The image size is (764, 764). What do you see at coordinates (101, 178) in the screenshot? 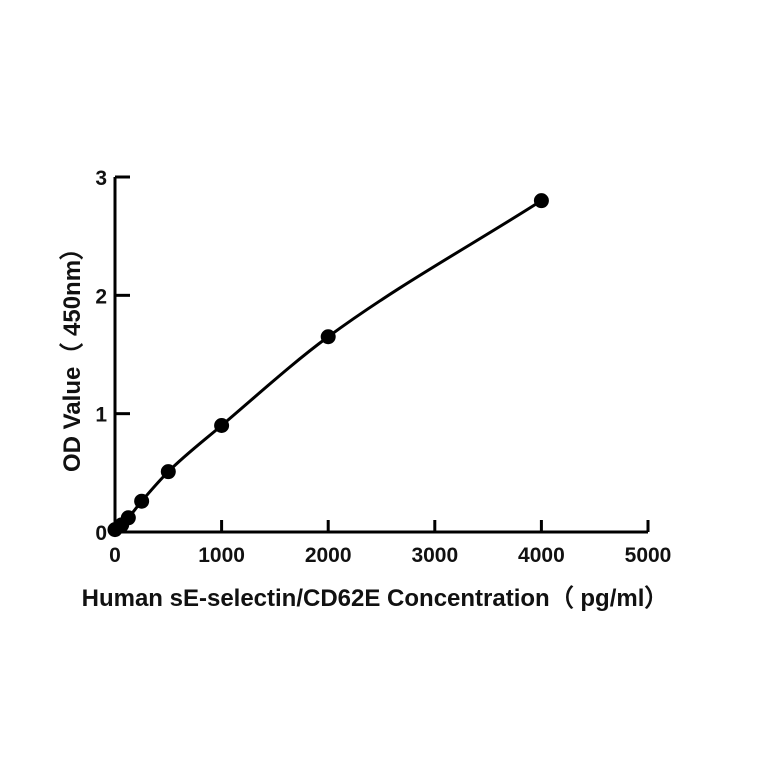
I see `y-tick-label: 3` at bounding box center [101, 178].